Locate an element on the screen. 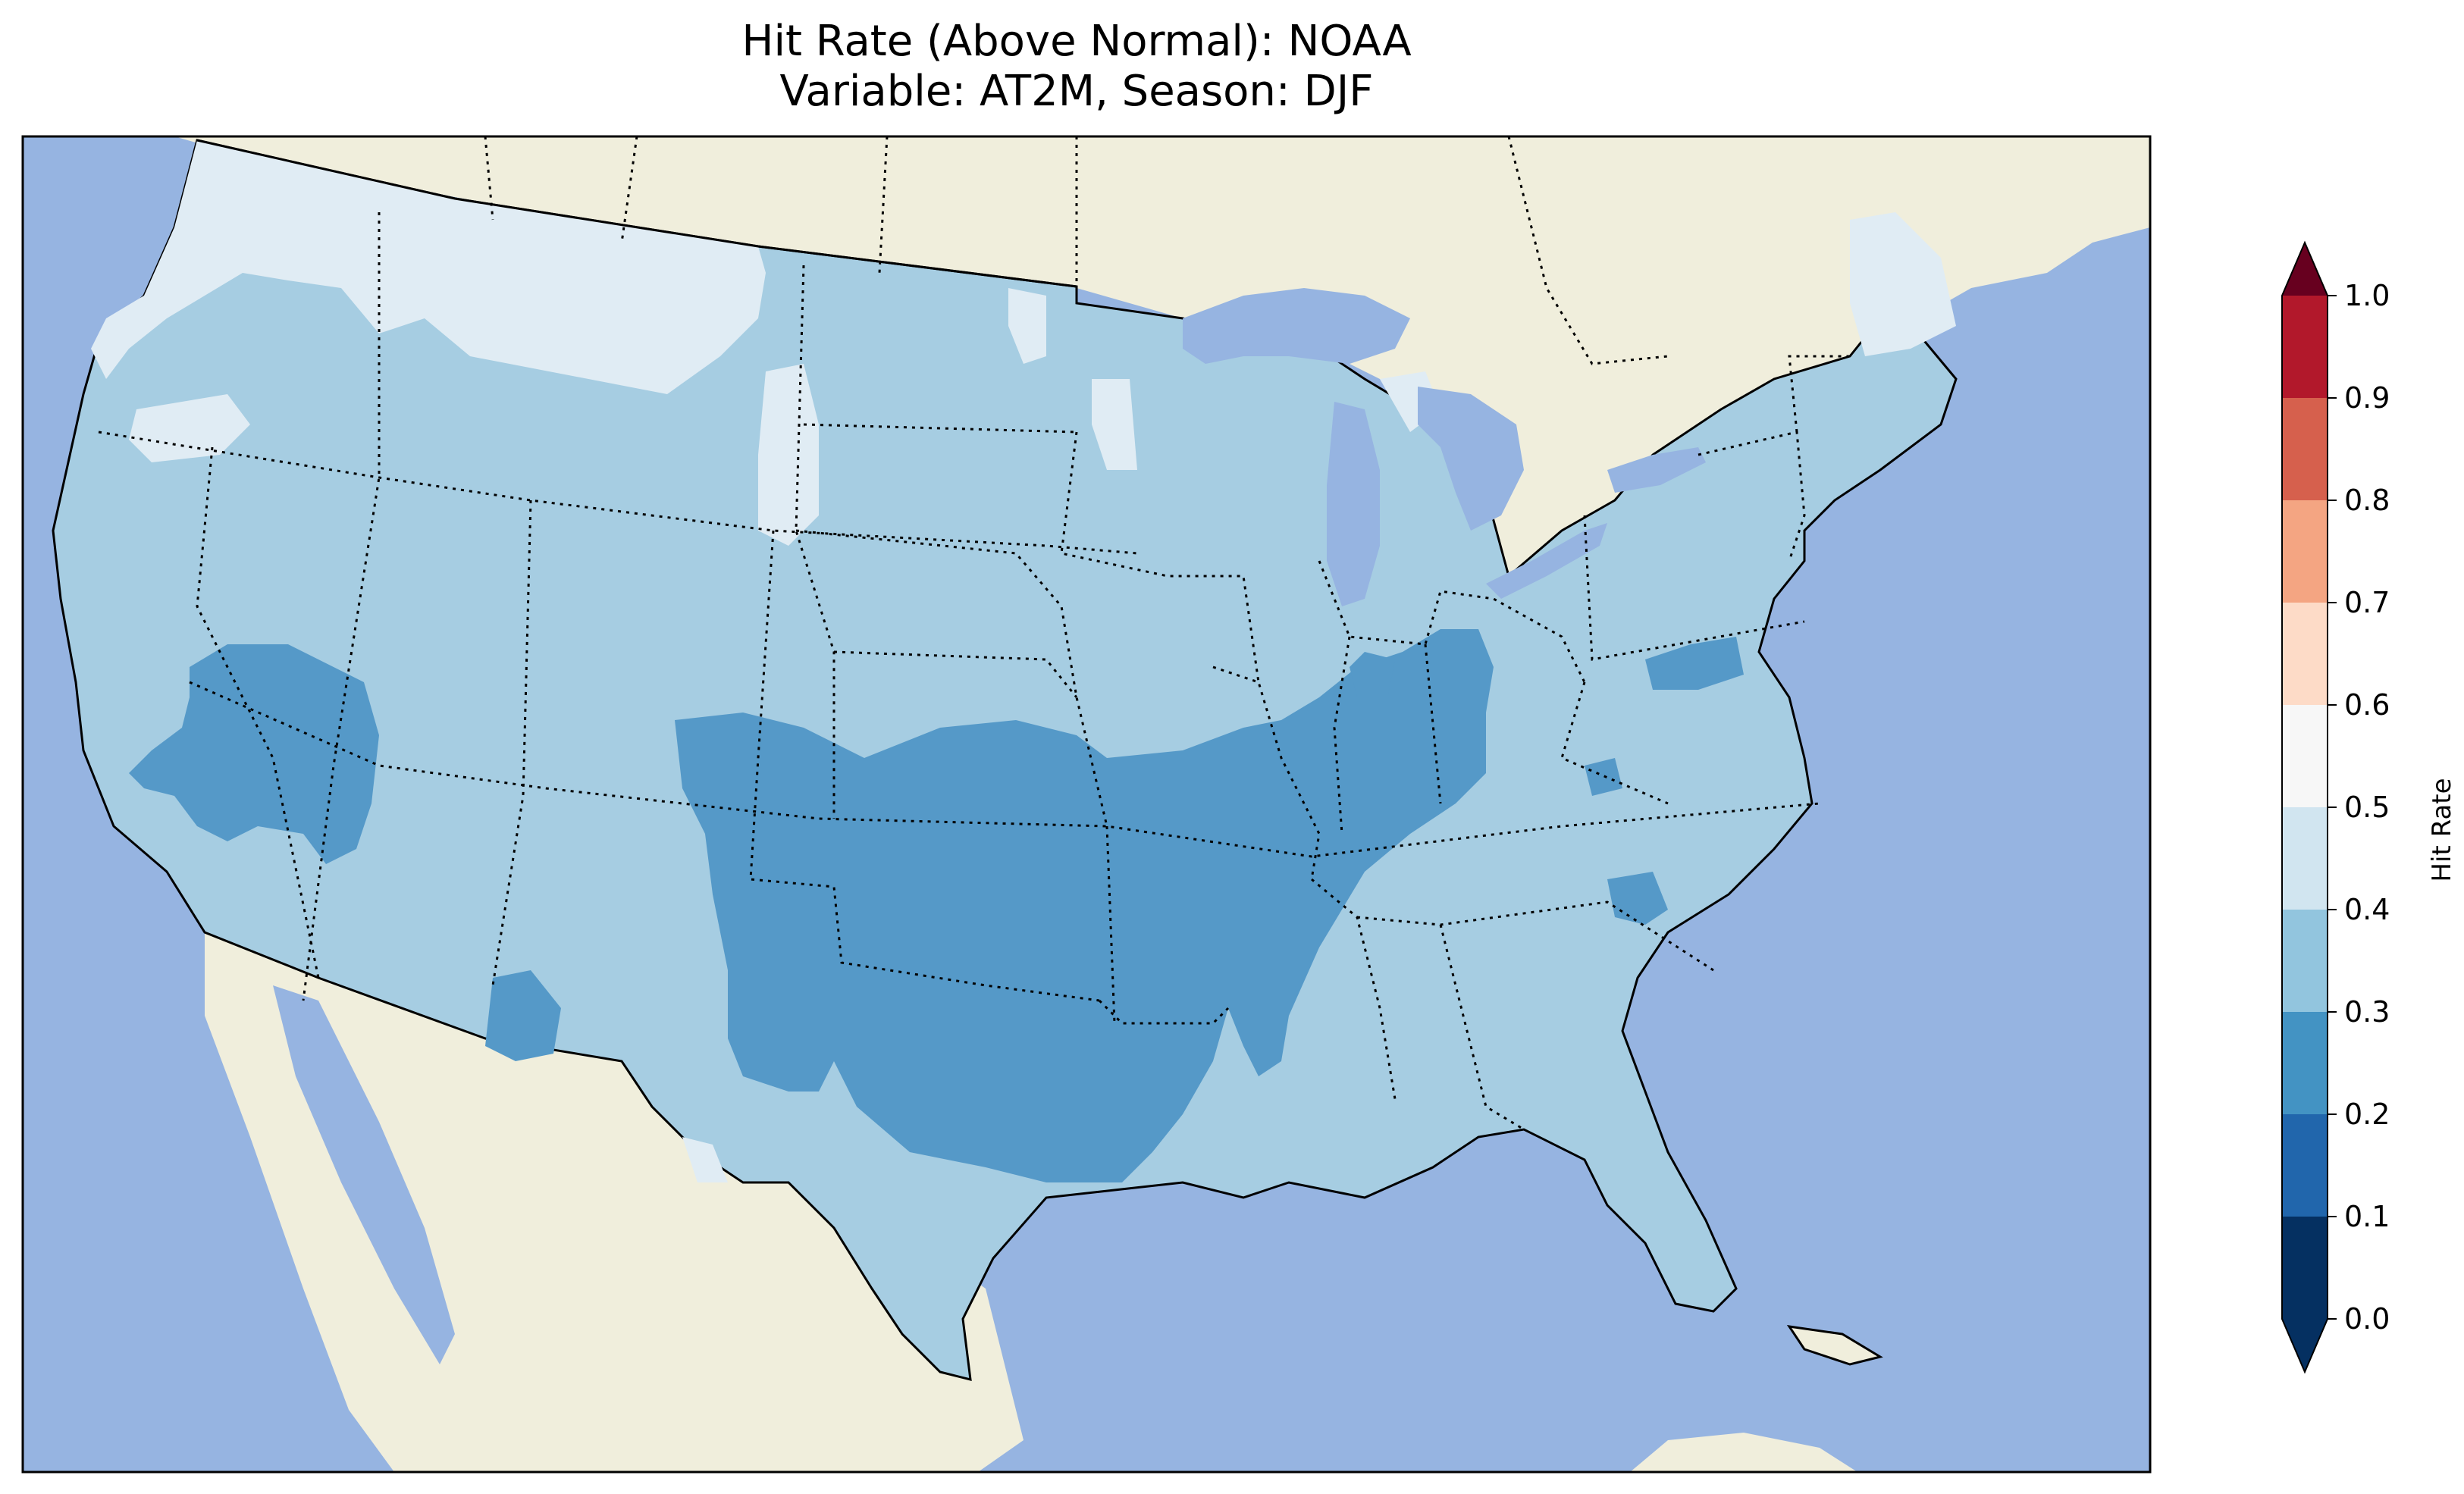 Image resolution: width=2464 pixels, height=1494 pixels. baja-land is located at coordinates (315, 1198).